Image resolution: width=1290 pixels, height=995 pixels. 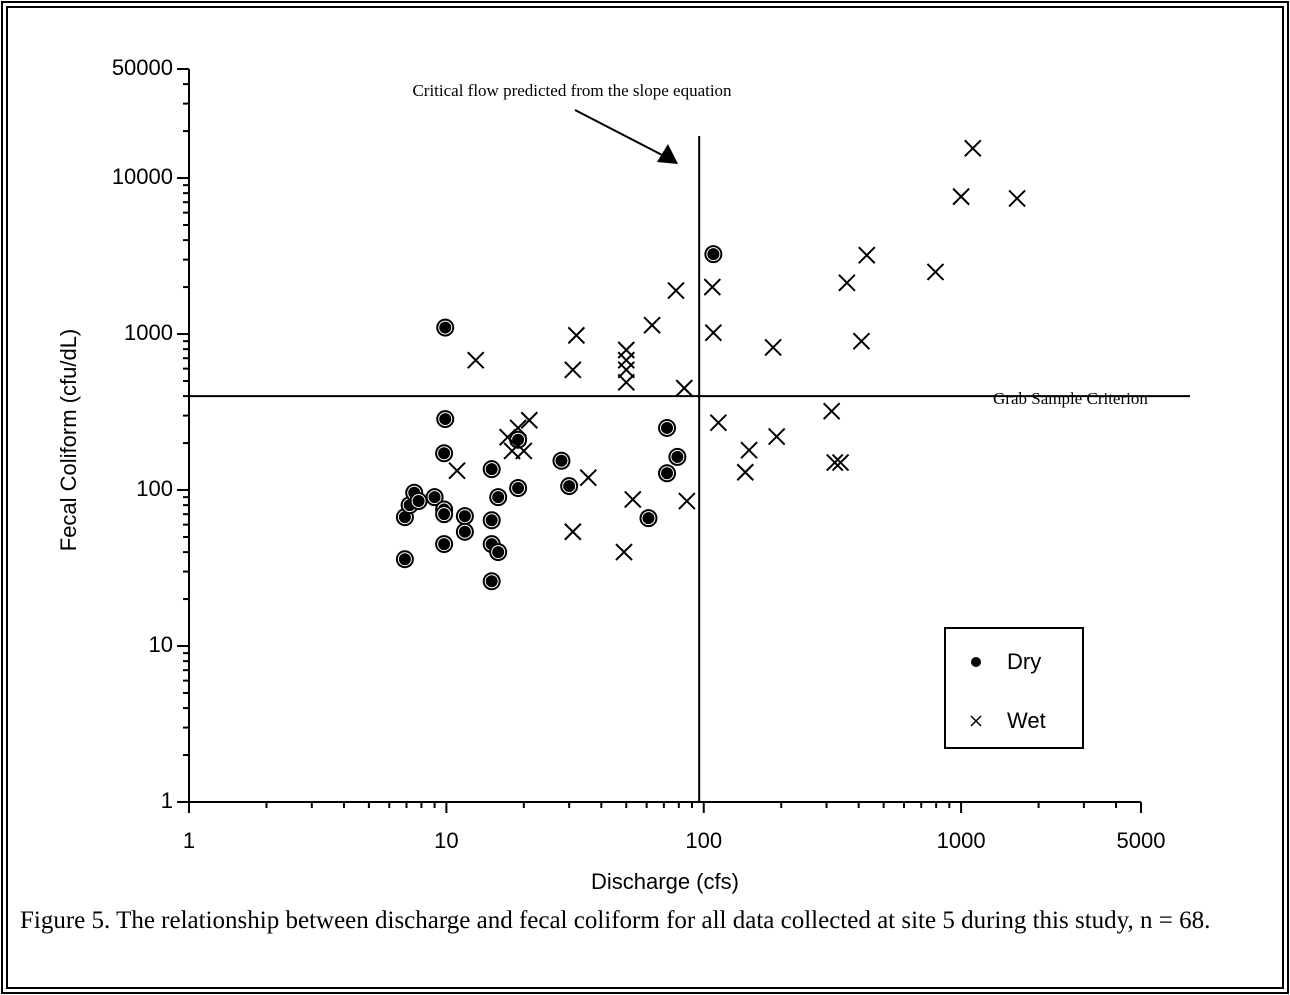 I want to click on y-tick-label: 1000, so click(x=148, y=332).